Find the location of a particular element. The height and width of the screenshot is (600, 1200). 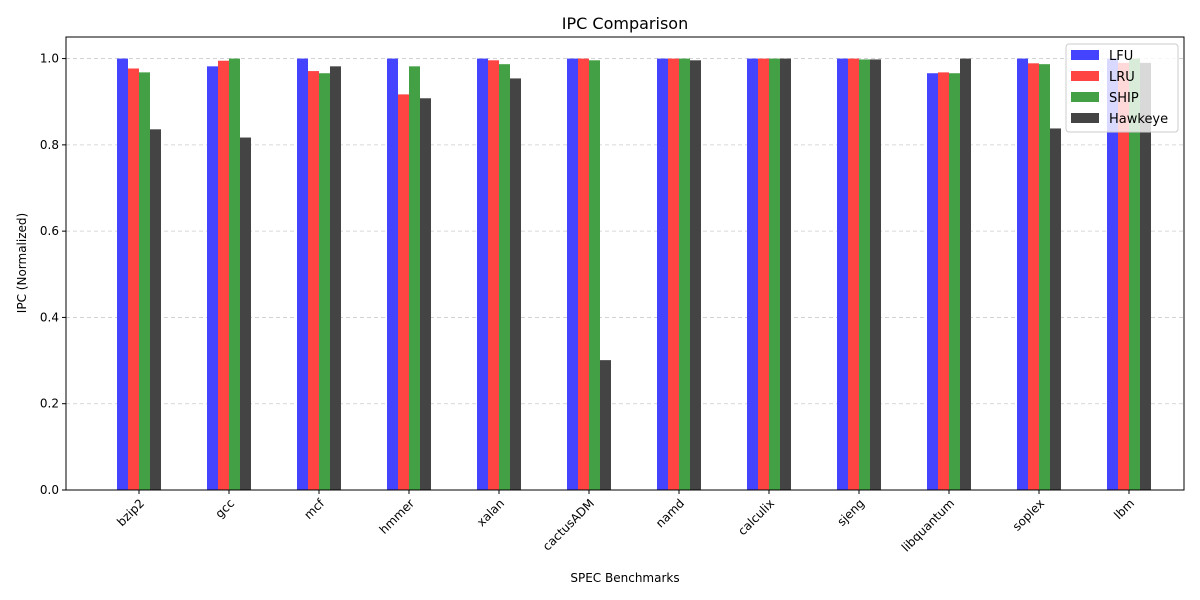

x-tick-label: xalan is located at coordinates (490, 512).